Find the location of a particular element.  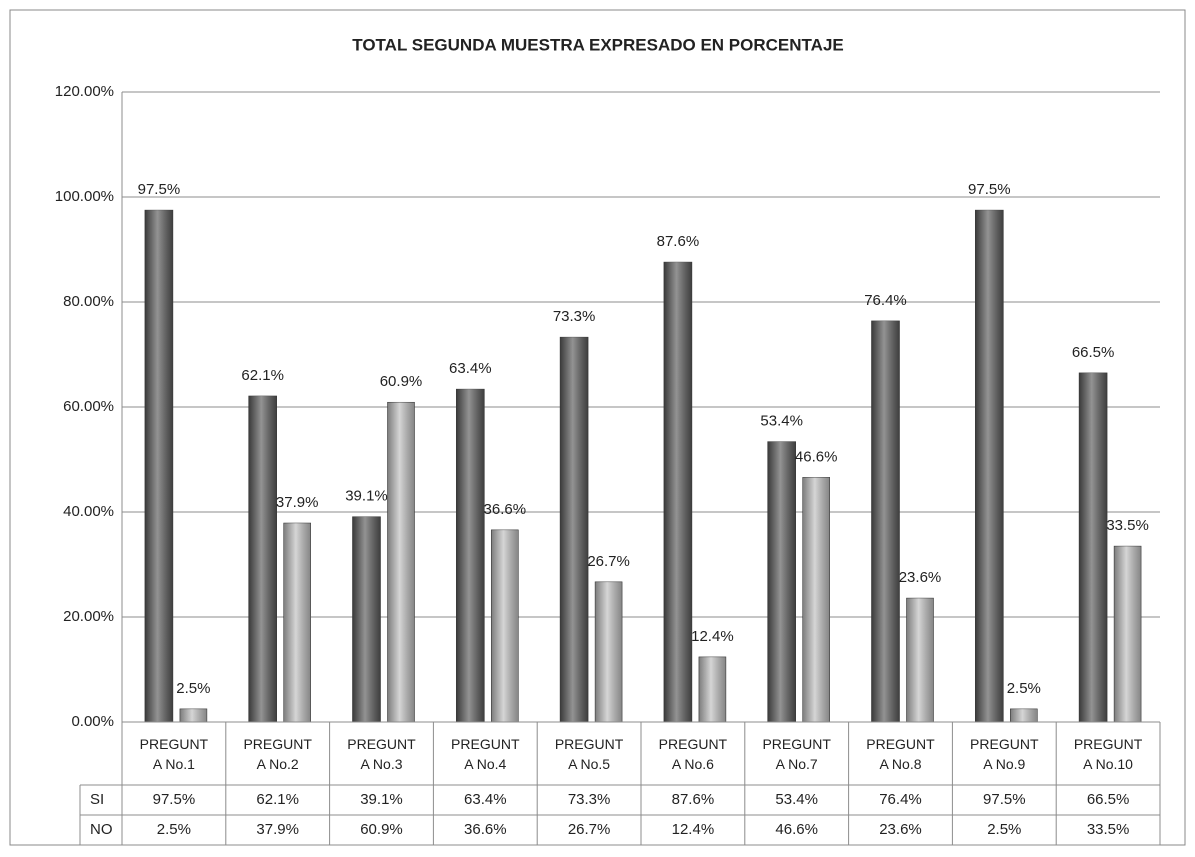

table-cell: 66.5% is located at coordinates (1108, 799).